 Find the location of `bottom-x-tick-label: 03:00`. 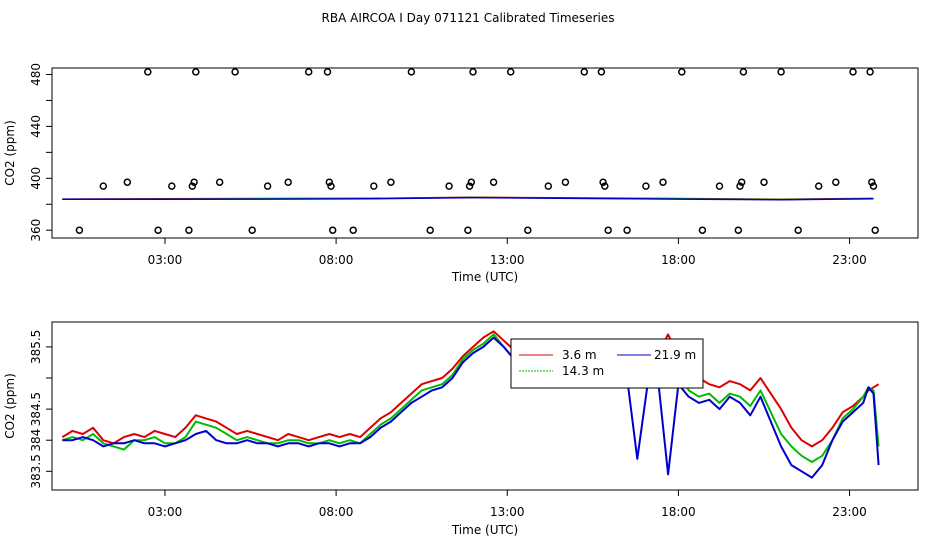

bottom-x-tick-label: 03:00 is located at coordinates (165, 512).